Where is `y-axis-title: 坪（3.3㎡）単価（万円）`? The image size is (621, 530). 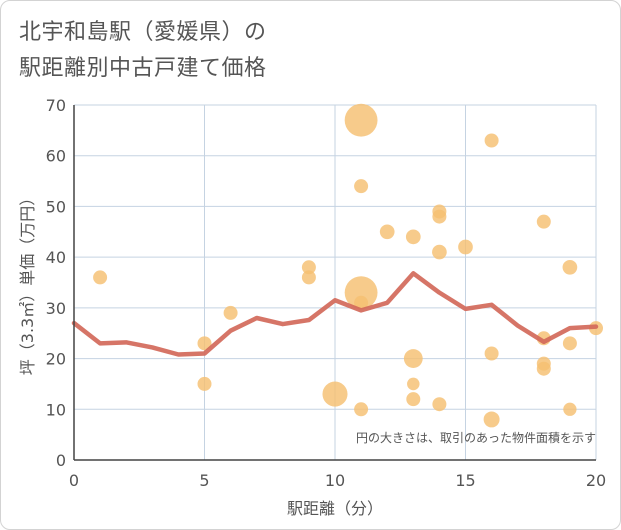
y-axis-title: 坪（3.3㎡）単価（万円） is located at coordinates (27, 282).